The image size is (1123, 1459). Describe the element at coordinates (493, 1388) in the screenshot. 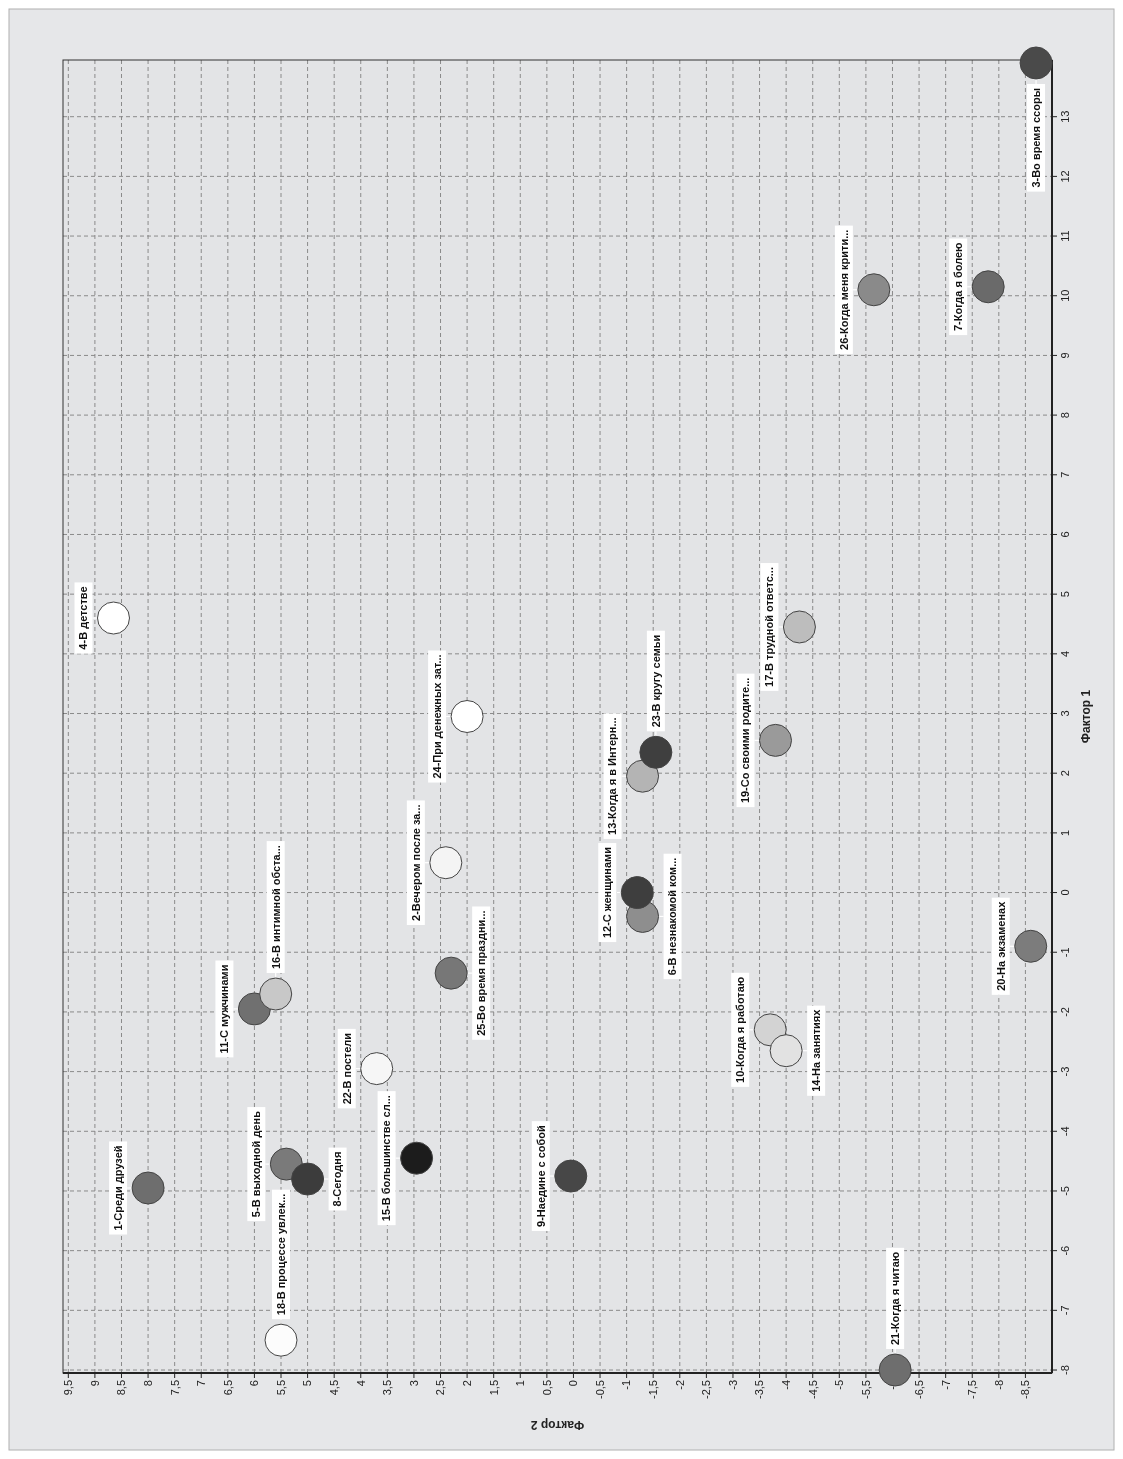

I see `x-tick-label: 1,5` at that location.